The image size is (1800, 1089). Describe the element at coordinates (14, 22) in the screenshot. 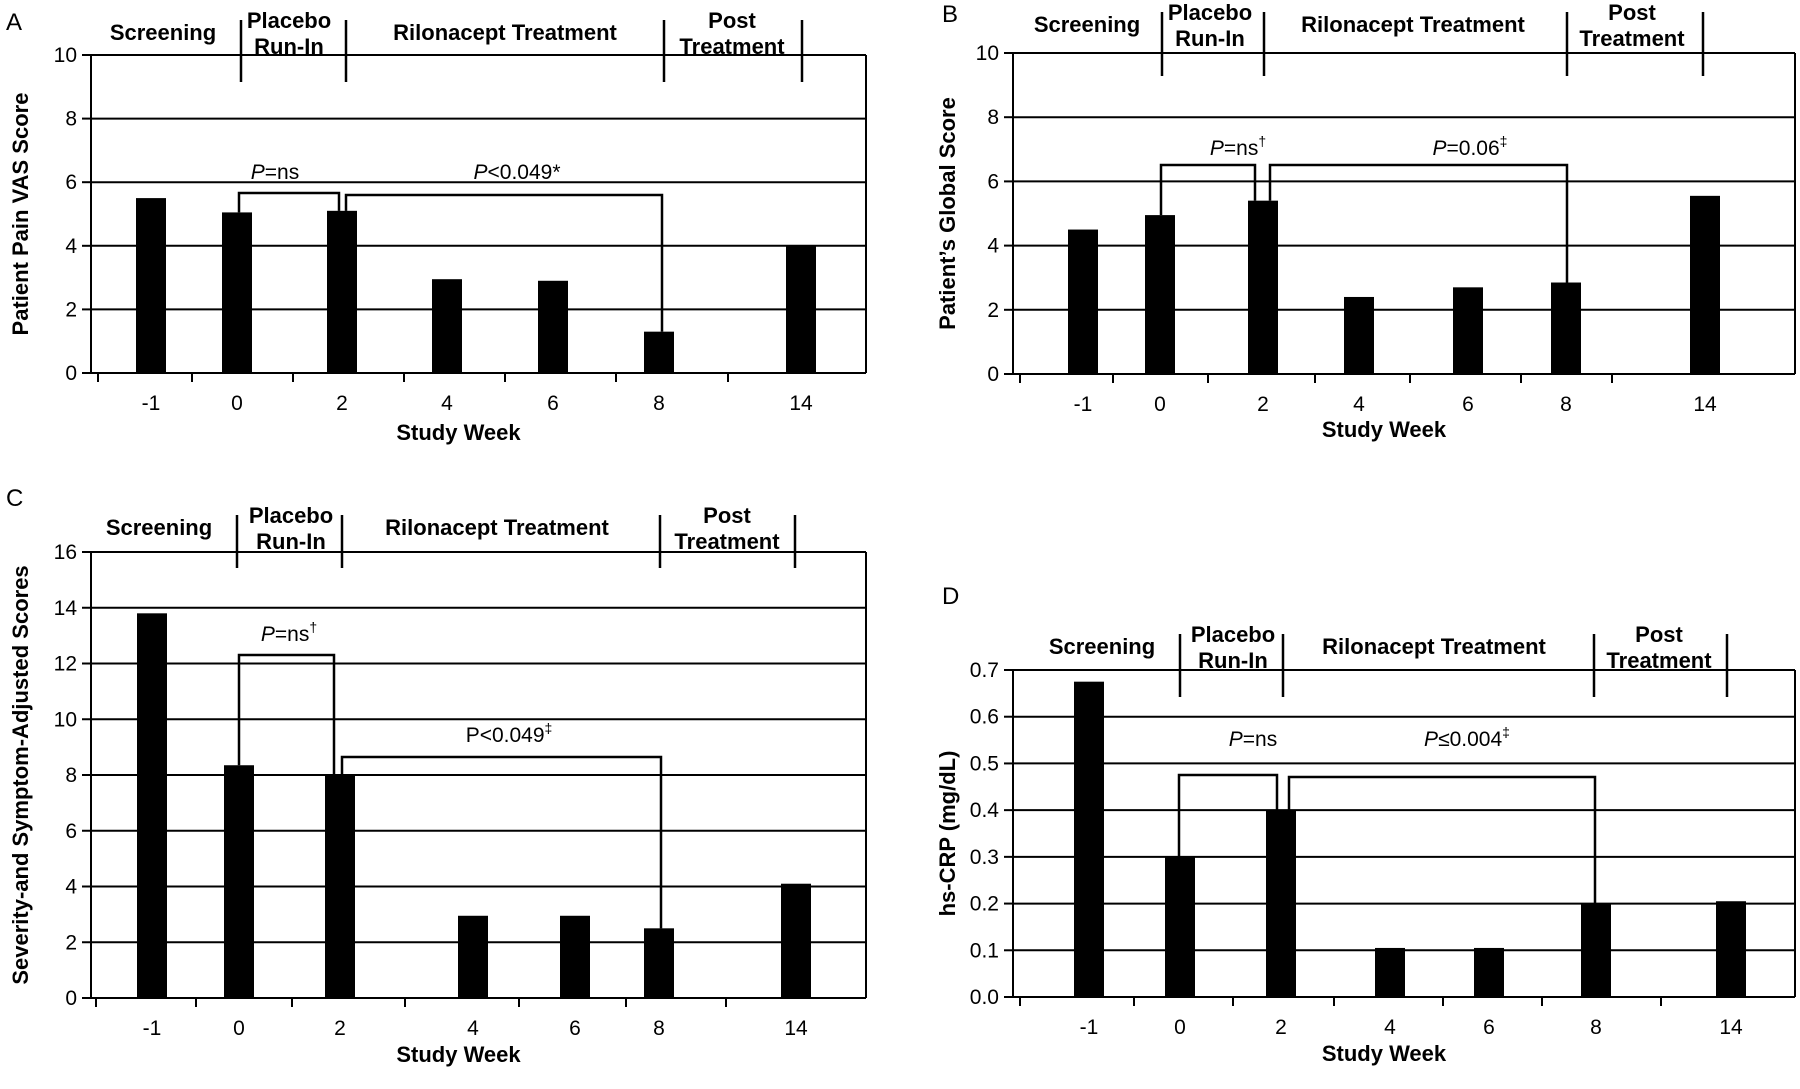

I see `panel-label: A` at that location.